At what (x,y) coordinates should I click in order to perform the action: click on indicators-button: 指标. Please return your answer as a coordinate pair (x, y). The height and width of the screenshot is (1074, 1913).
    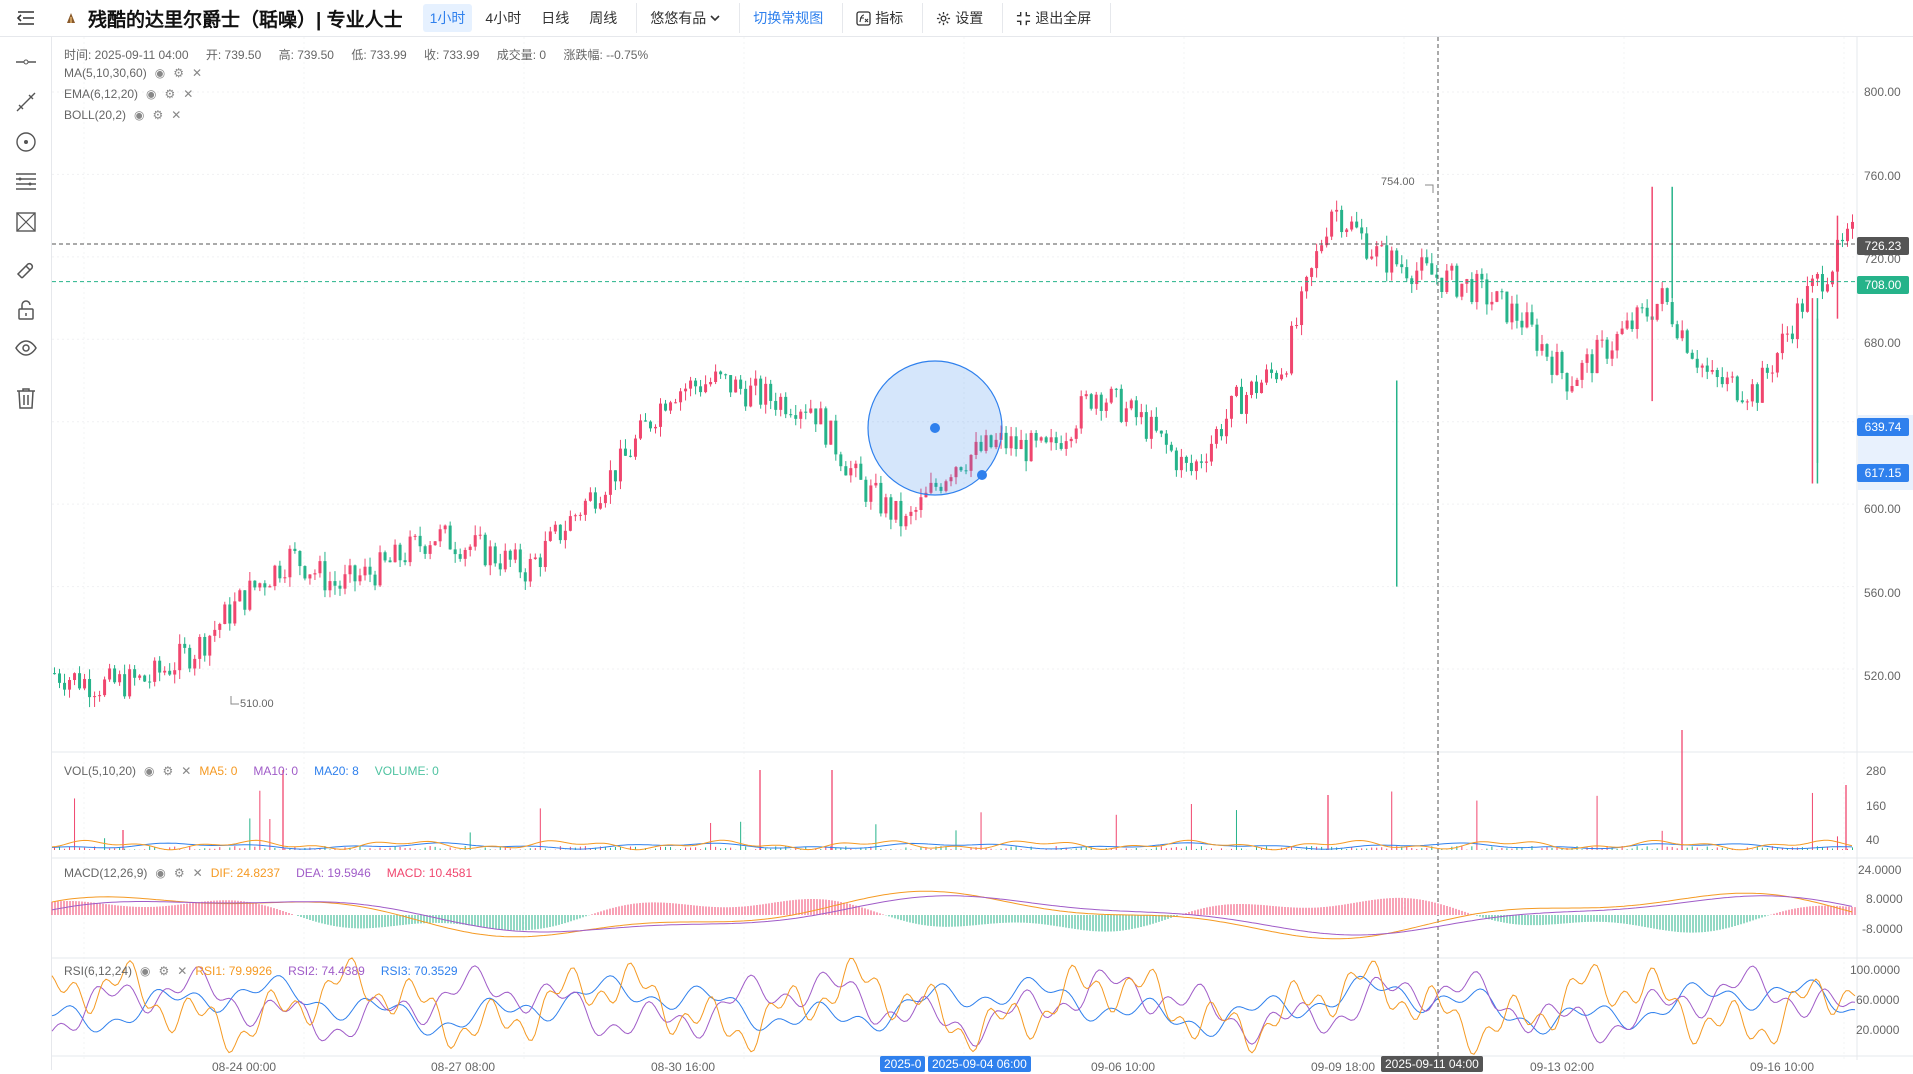
    Looking at the image, I should click on (879, 18).